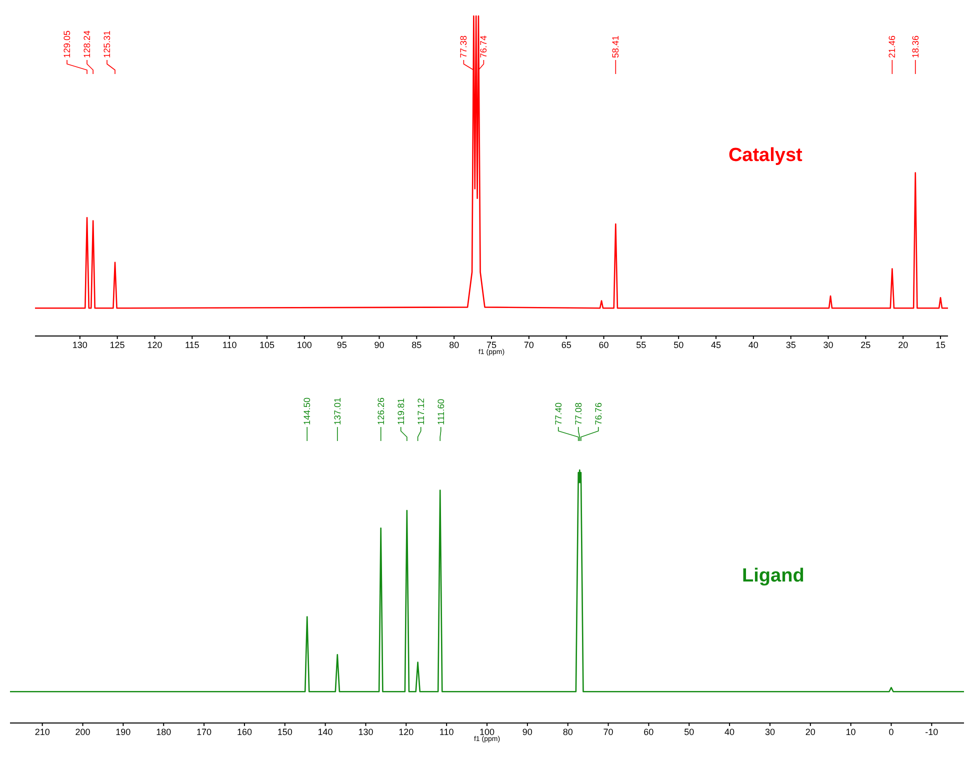  Describe the element at coordinates (82, 732) in the screenshot. I see `x-tick-label: 200` at that location.